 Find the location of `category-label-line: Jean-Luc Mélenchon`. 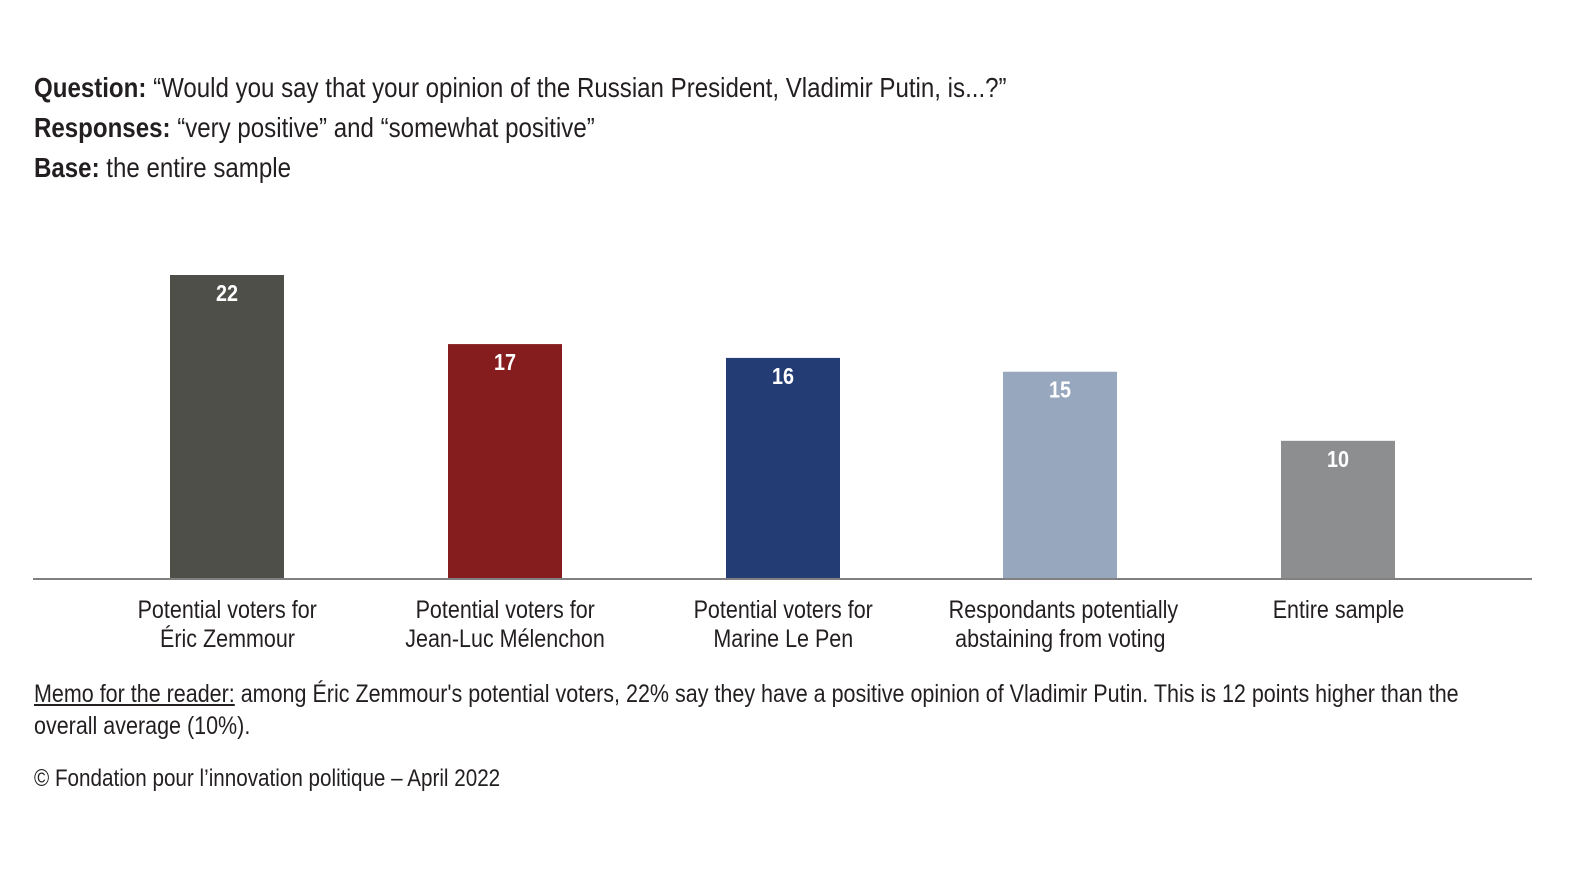

category-label-line: Jean-Luc Mélenchon is located at coordinates (505, 639).